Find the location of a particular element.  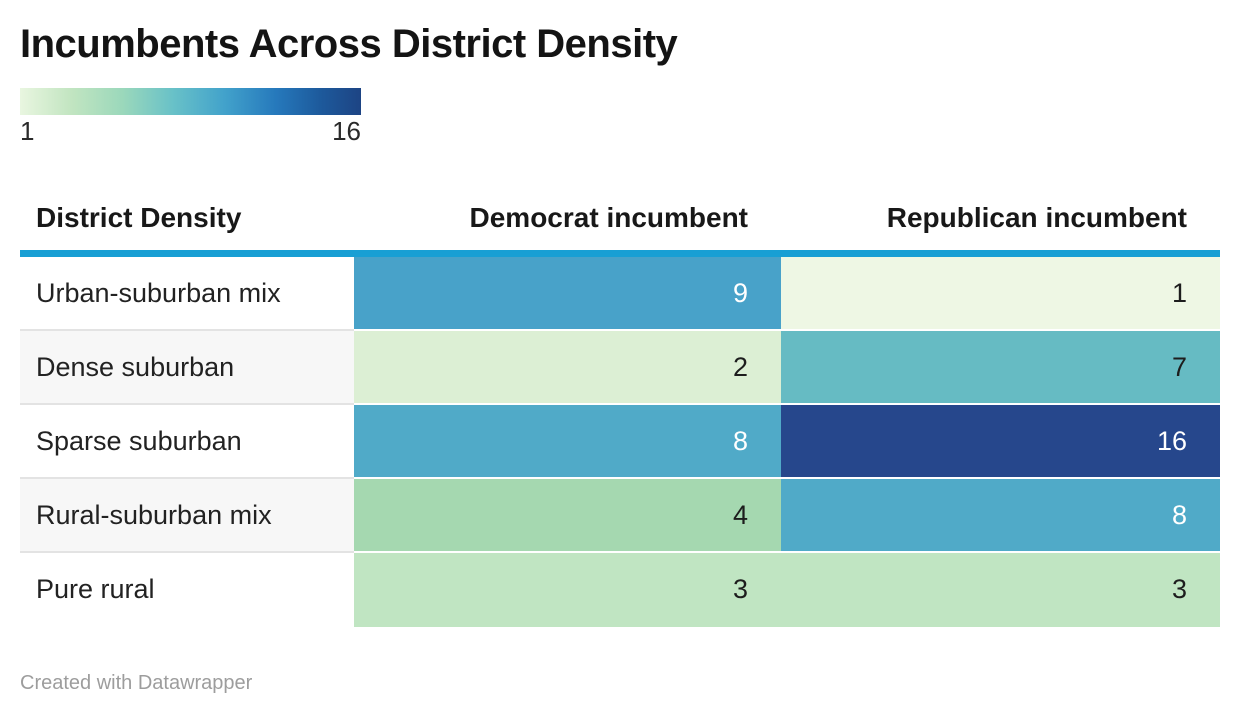

legend-max-label: 16 is located at coordinates (346, 131).